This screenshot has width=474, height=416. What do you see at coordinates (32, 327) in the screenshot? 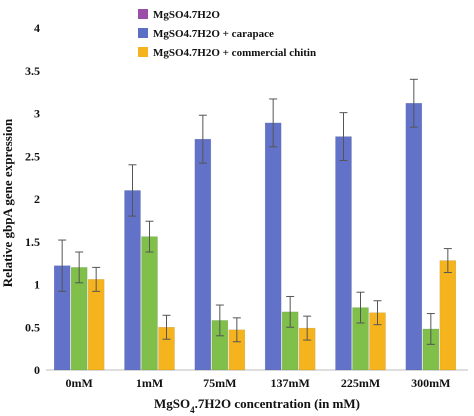
I see `y-tick-label-1: 0.5` at bounding box center [32, 327].